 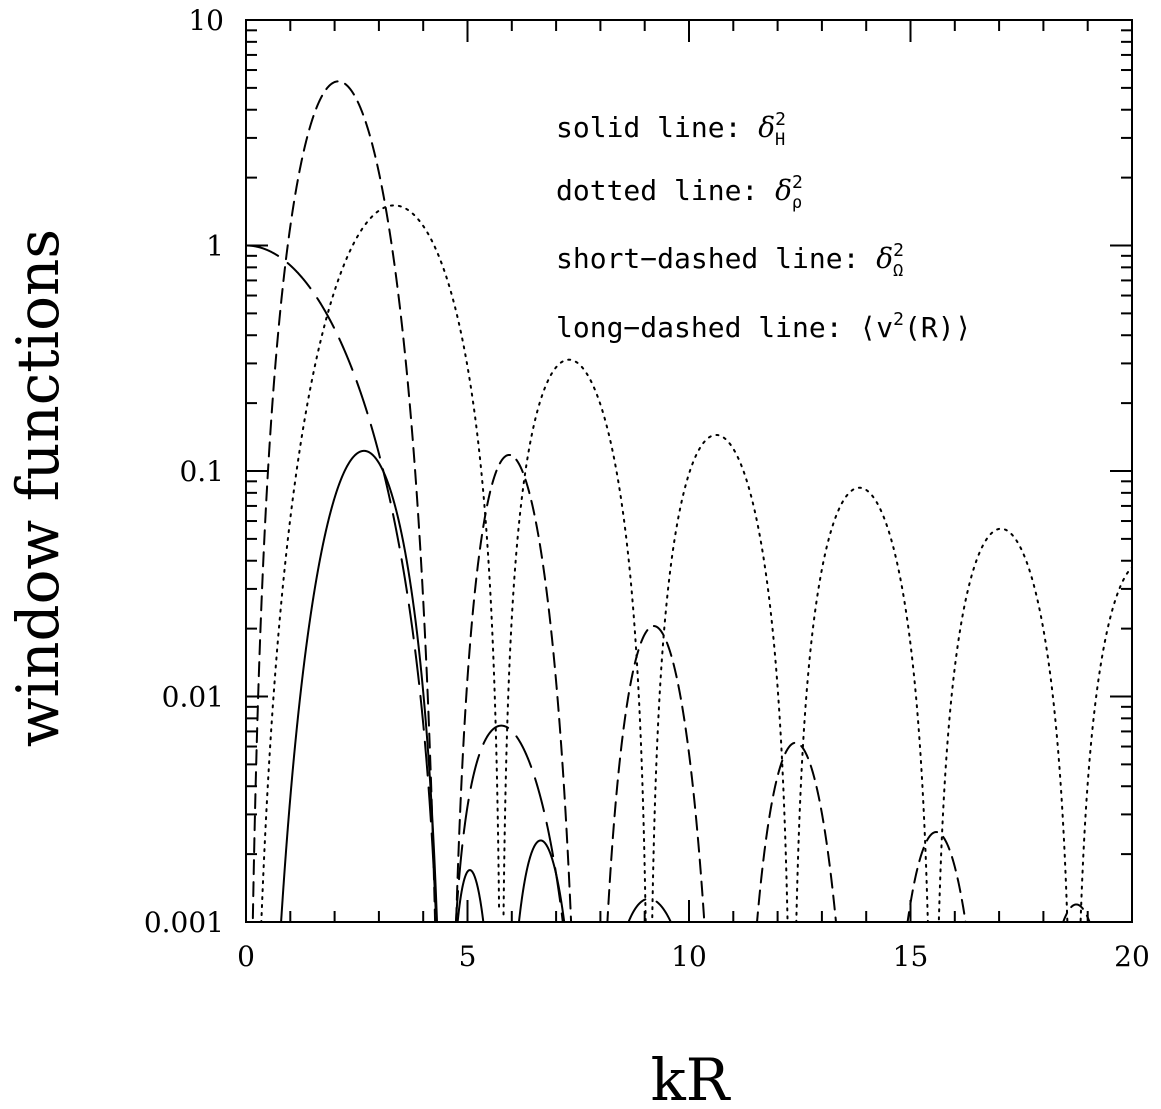 What do you see at coordinates (423, 685) in the screenshot?
I see `series-solid-line` at bounding box center [423, 685].